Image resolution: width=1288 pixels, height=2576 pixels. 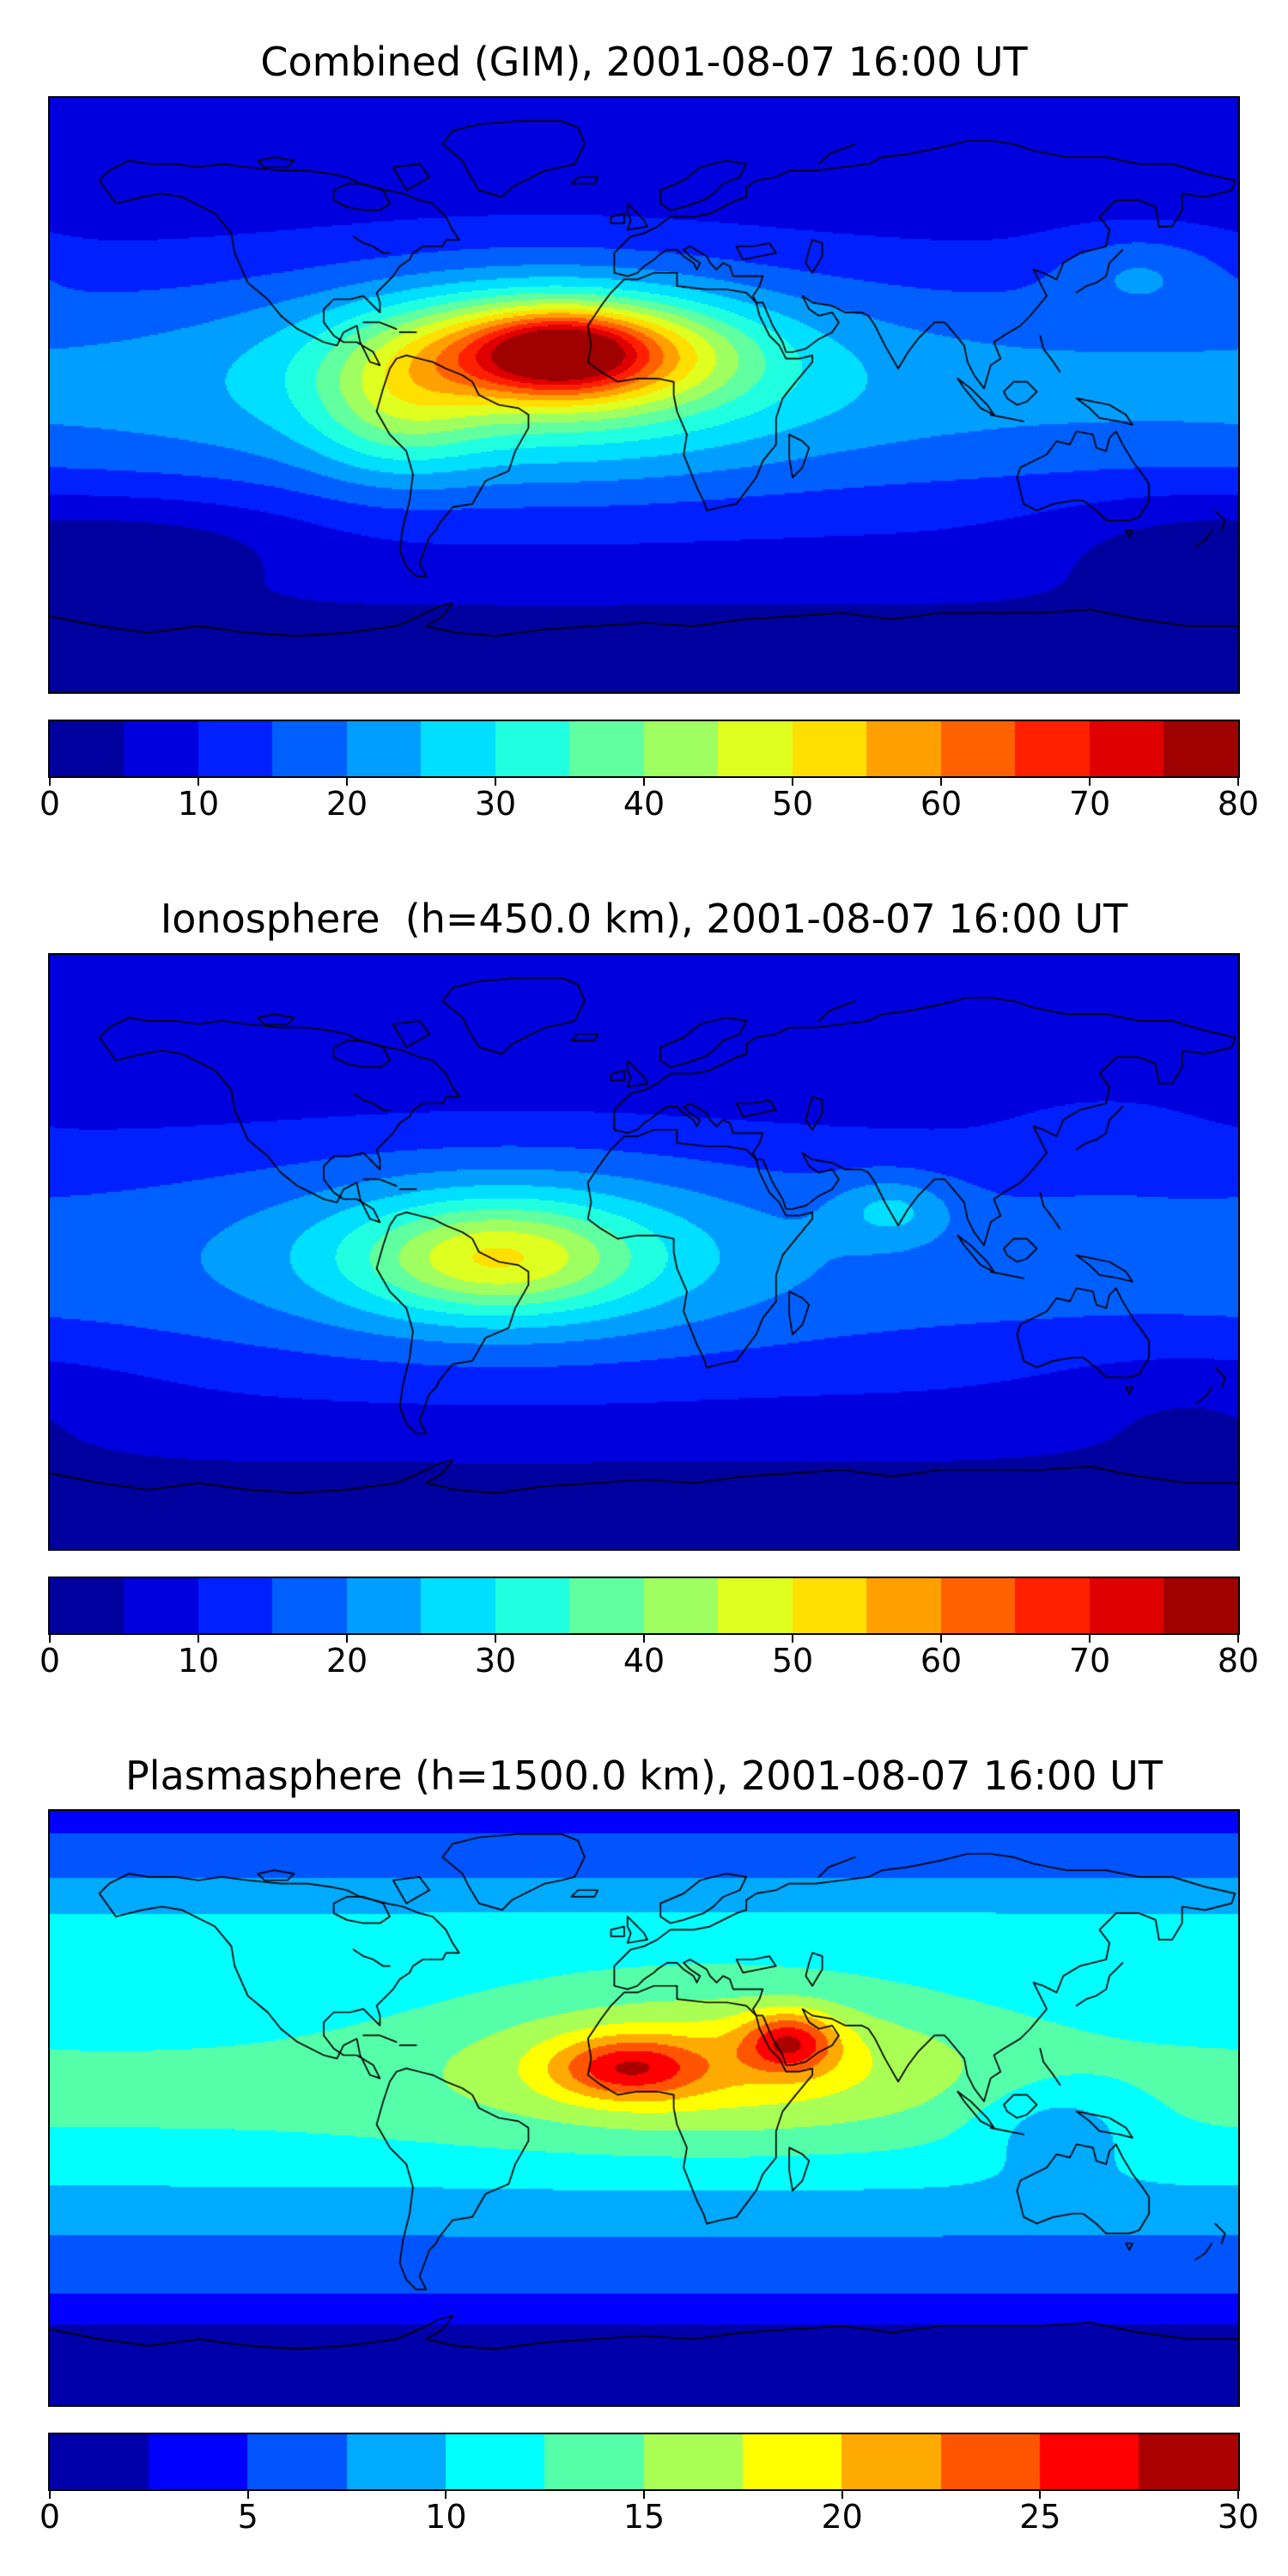 I want to click on colorbar-ticks-ionosphere: 0 10 20 30 40 50 60 70 80, so click(x=649, y=1663).